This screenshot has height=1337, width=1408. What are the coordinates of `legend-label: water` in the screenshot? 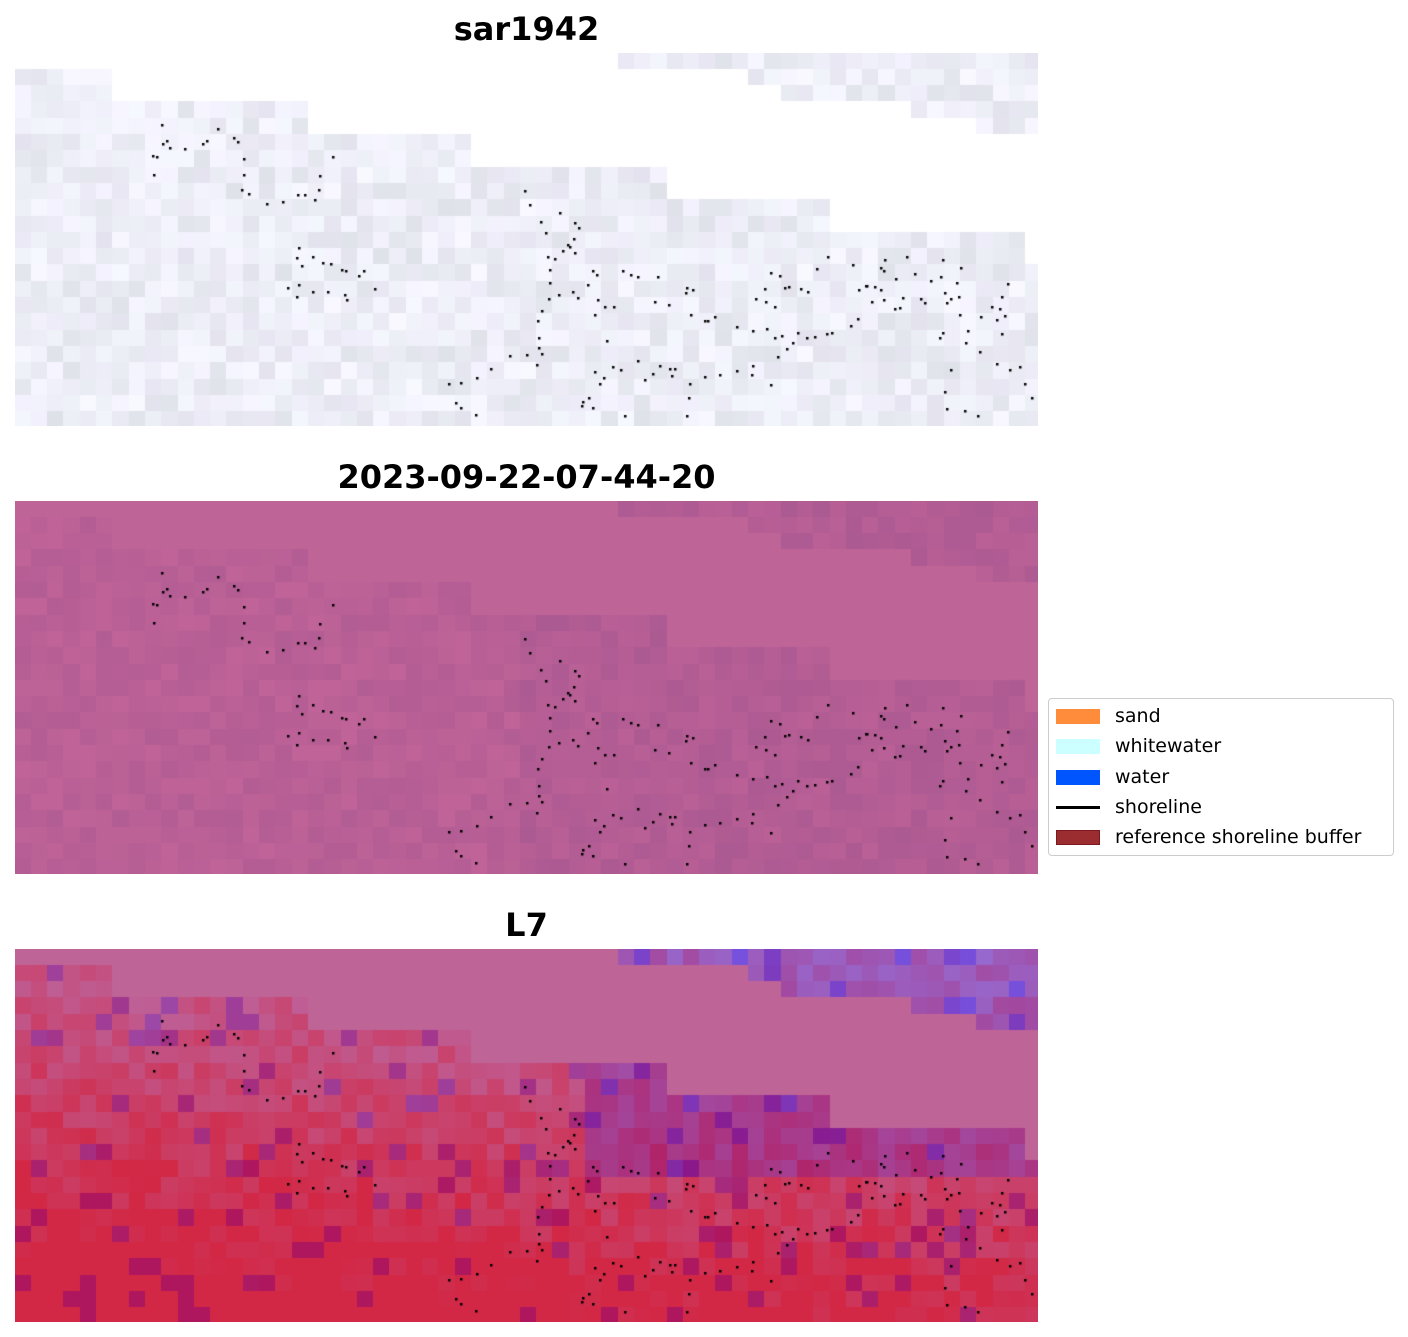 It's located at (1142, 777).